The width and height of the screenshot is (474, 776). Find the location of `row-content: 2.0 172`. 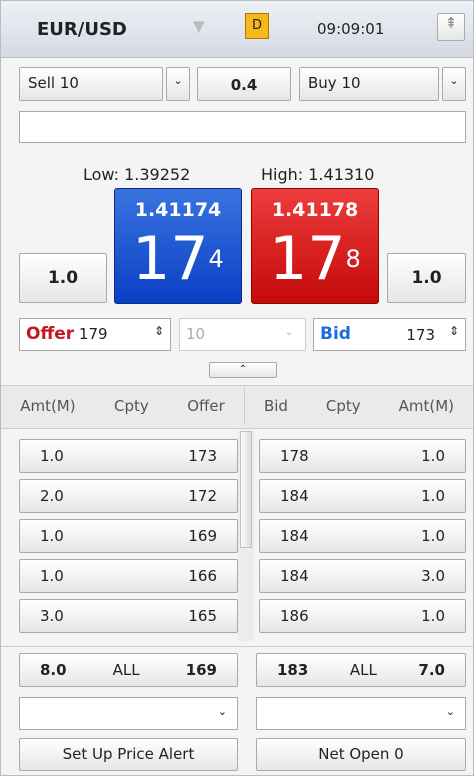

row-content: 2.0 172 is located at coordinates (128, 496).